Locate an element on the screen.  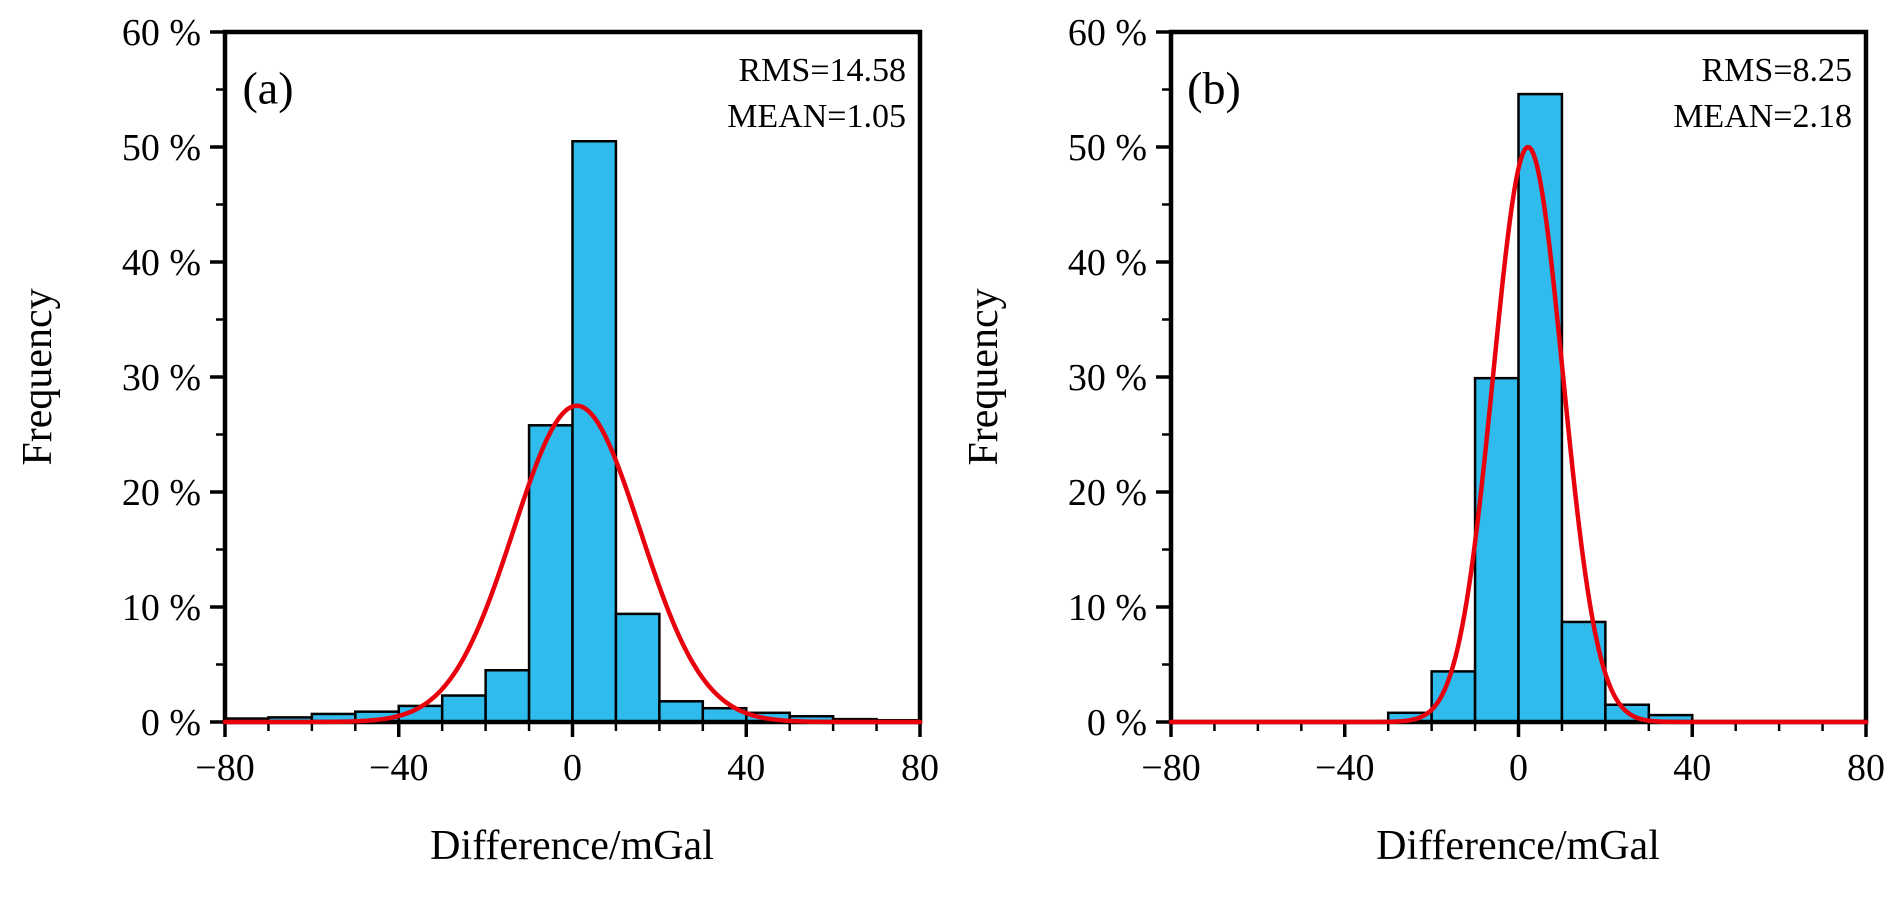
gaussian-fit-curve is located at coordinates (572, 564).